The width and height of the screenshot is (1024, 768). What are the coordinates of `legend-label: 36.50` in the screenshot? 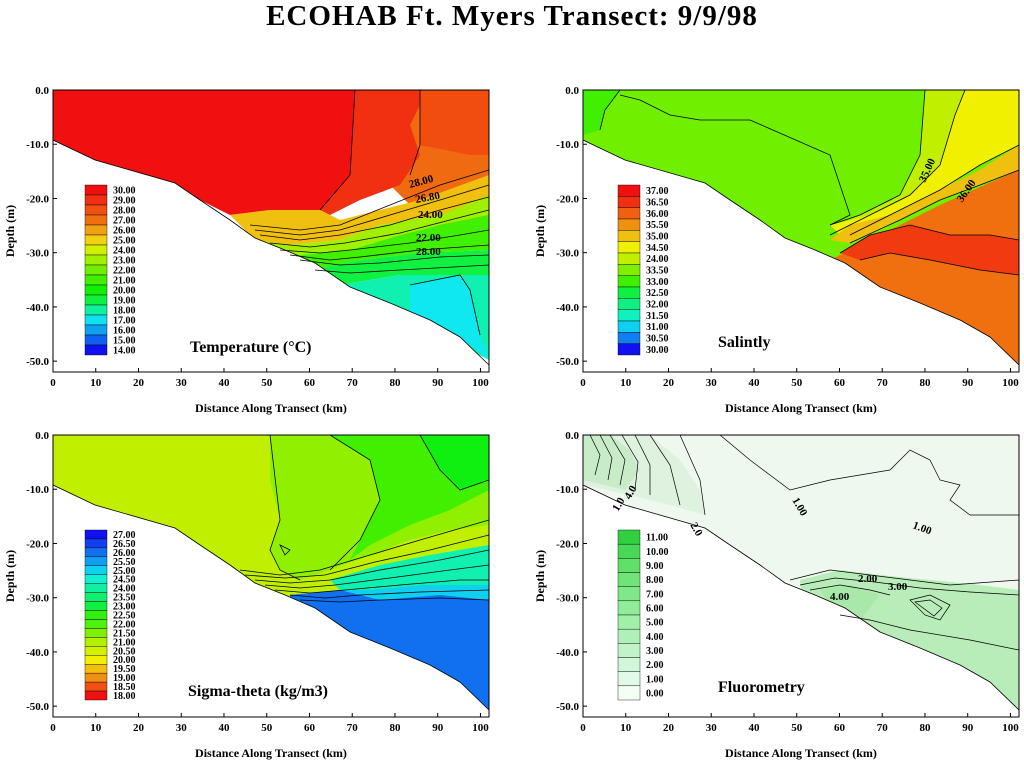 It's located at (657, 203).